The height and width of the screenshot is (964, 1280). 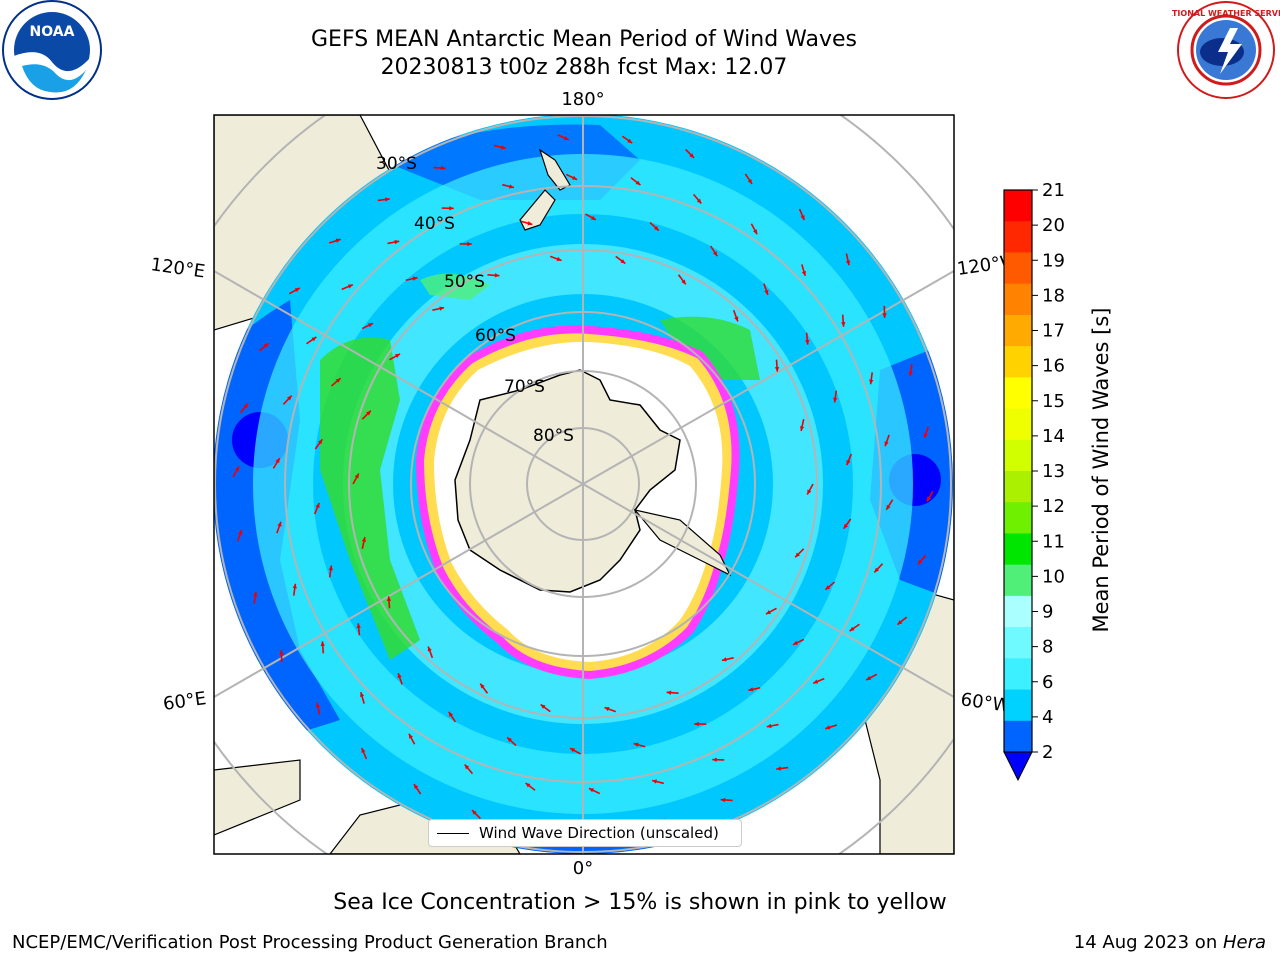 What do you see at coordinates (1047, 612) in the screenshot?
I see `colorbar-tick-label: 9` at bounding box center [1047, 612].